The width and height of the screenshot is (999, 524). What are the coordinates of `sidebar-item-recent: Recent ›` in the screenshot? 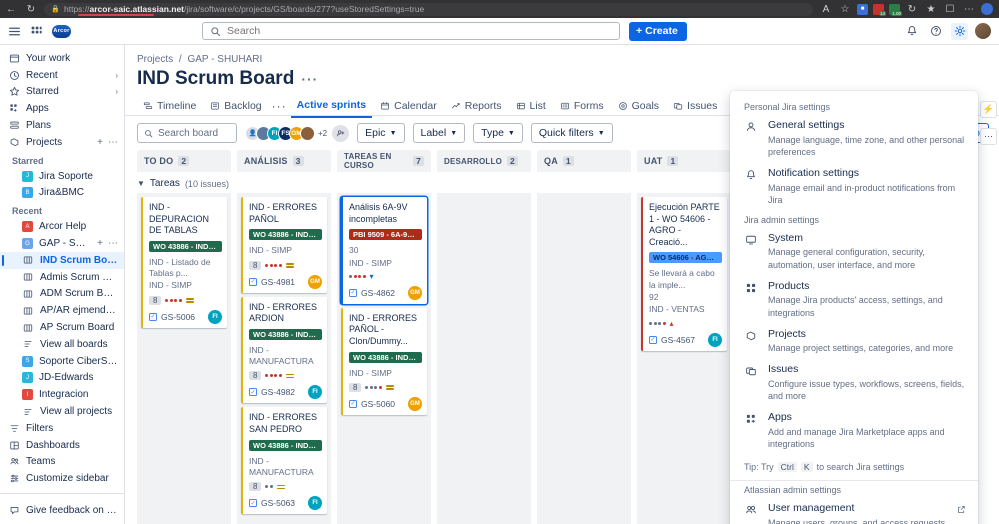 It's located at (62, 75).